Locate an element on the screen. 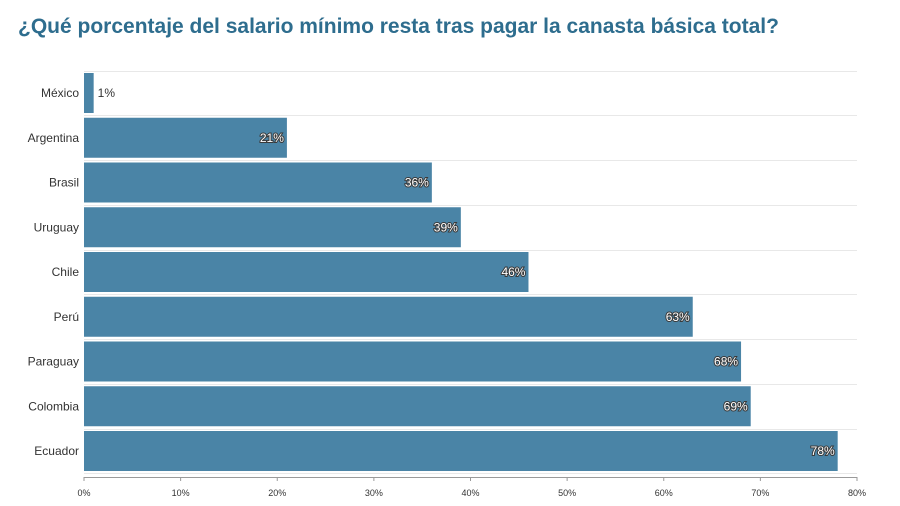  bar-brasil is located at coordinates (258, 182).